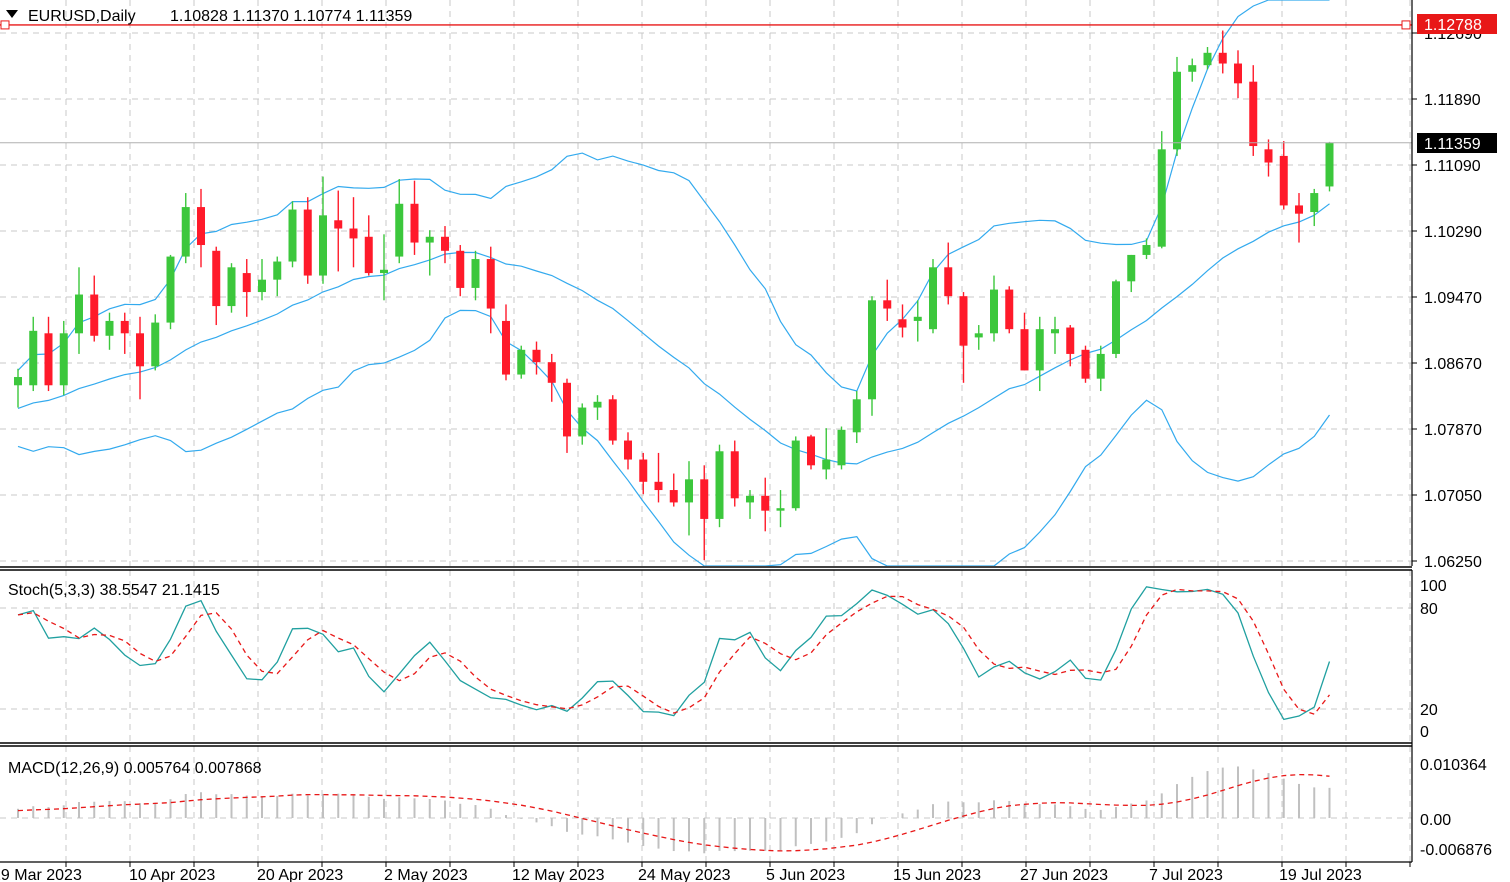 The height and width of the screenshot is (882, 1510). Describe the element at coordinates (1424, 732) in the screenshot. I see `stoch-tick: 0` at that location.